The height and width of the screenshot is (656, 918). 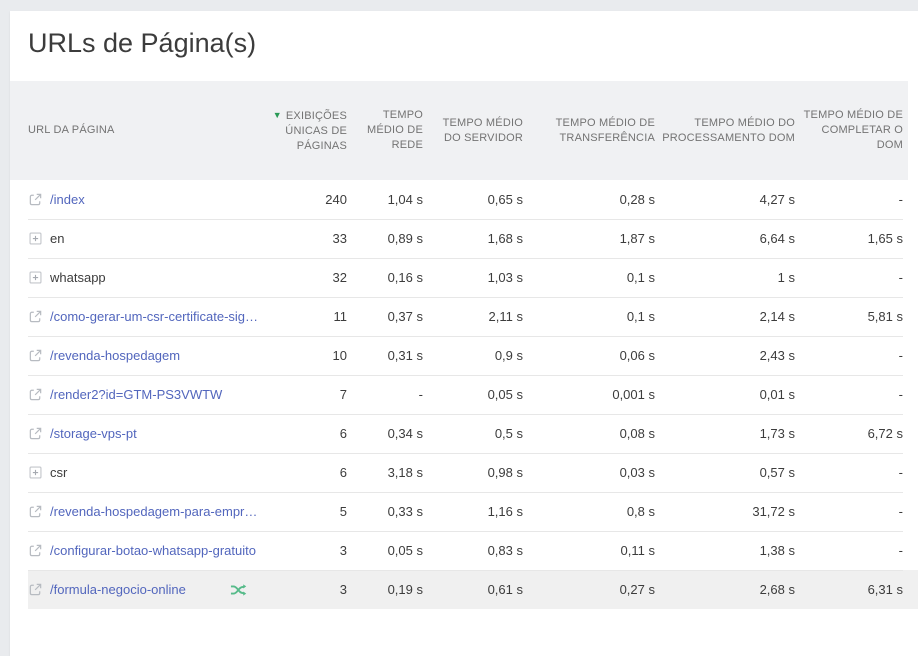 What do you see at coordinates (589, 433) in the screenshot?
I see `cell-avg-transfer-time: 0,08 s` at bounding box center [589, 433].